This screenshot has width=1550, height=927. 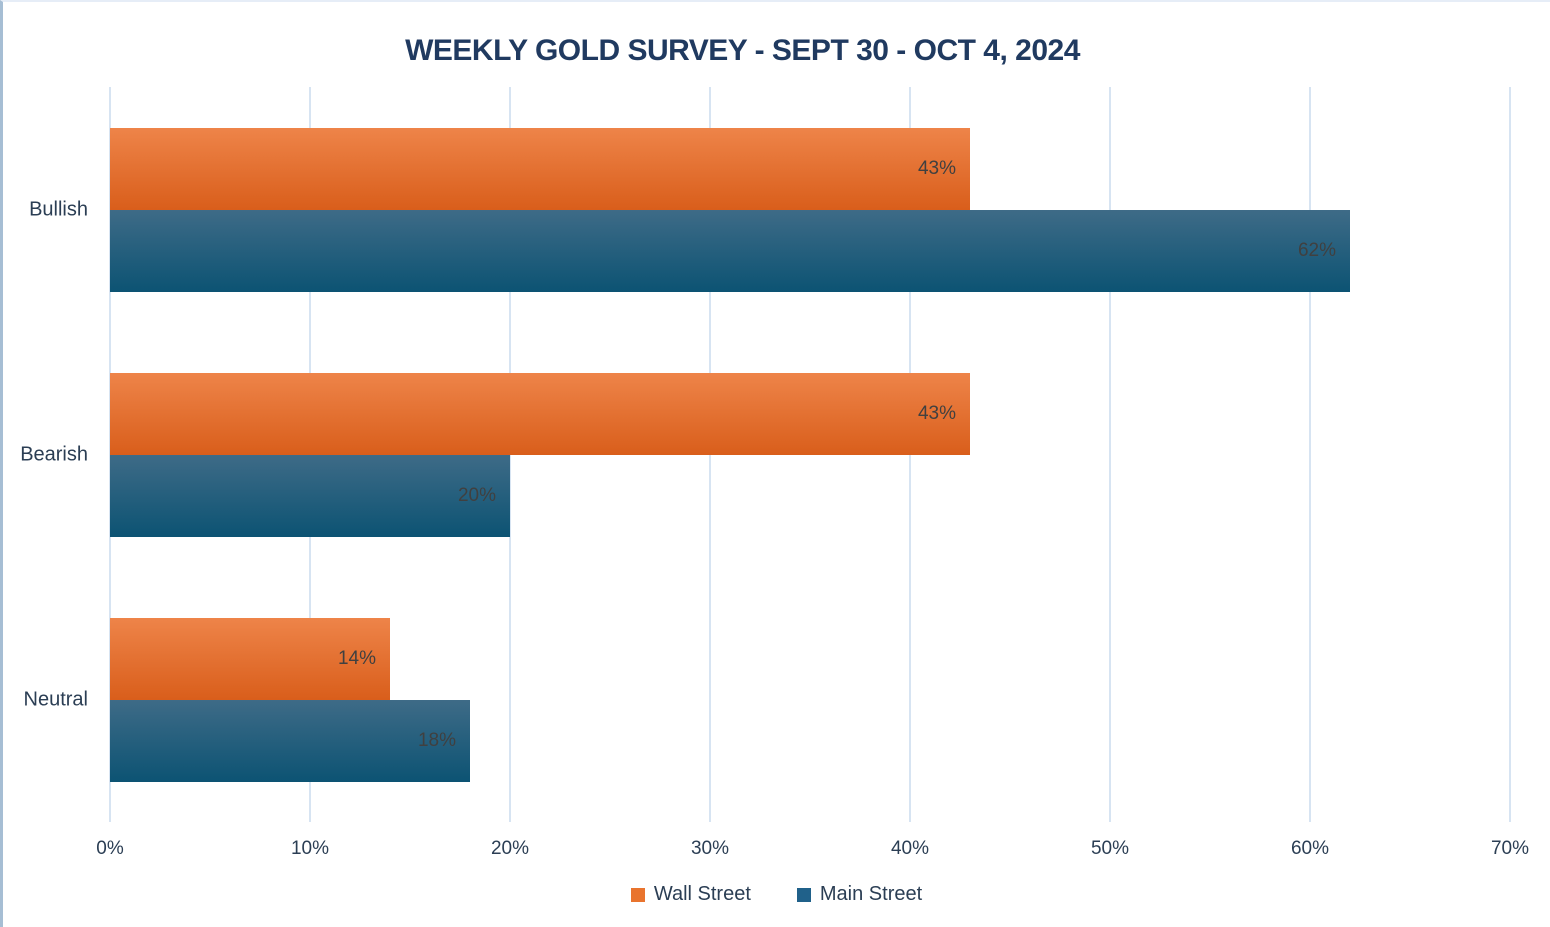 I want to click on x-tick-label-30: 30%, so click(x=710, y=848).